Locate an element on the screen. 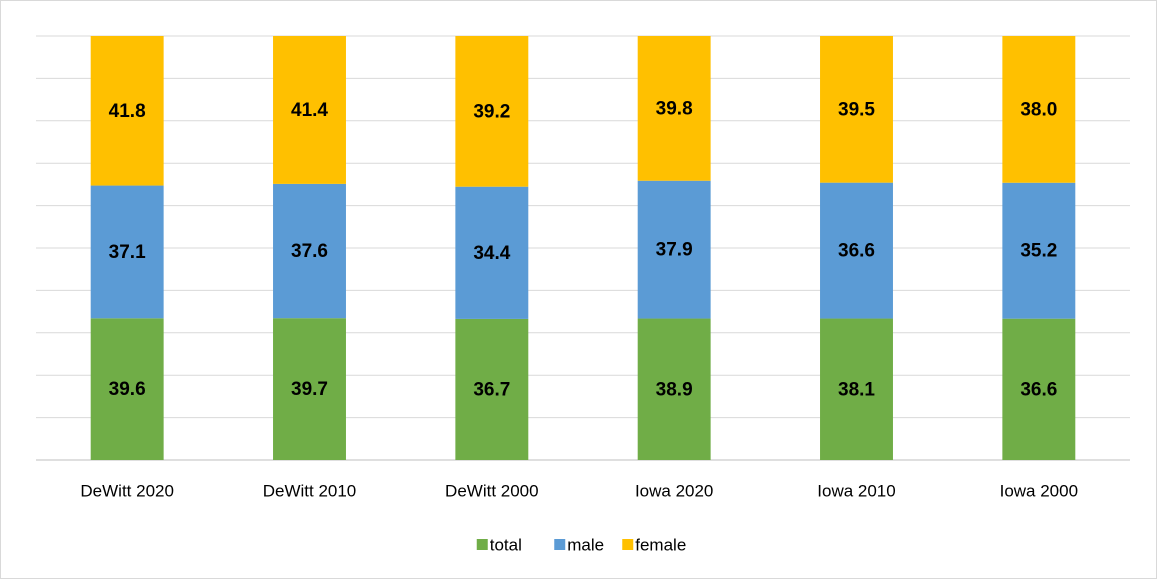 The width and height of the screenshot is (1157, 579). data-label: 37.6 is located at coordinates (309, 251).